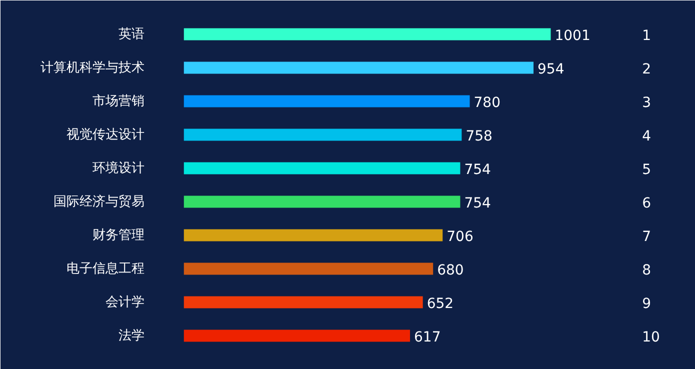 The height and width of the screenshot is (369, 695). I want to click on data-label: 652, so click(440, 304).